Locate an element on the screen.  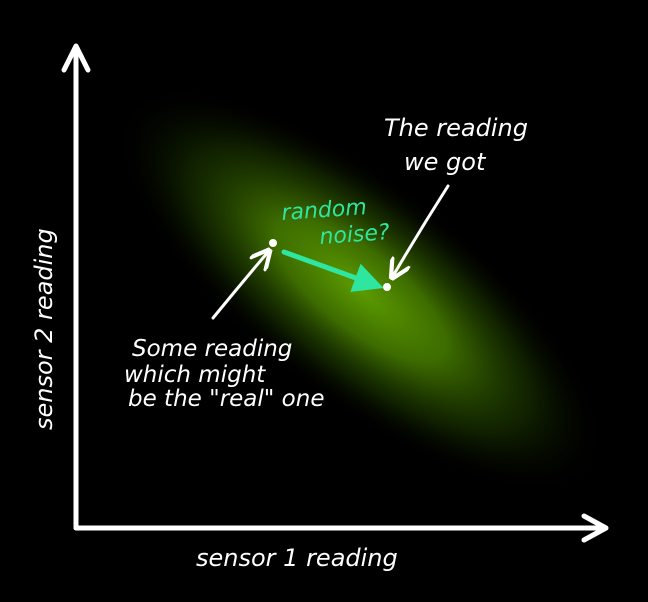
noise-label-line1: random is located at coordinates (324, 210).